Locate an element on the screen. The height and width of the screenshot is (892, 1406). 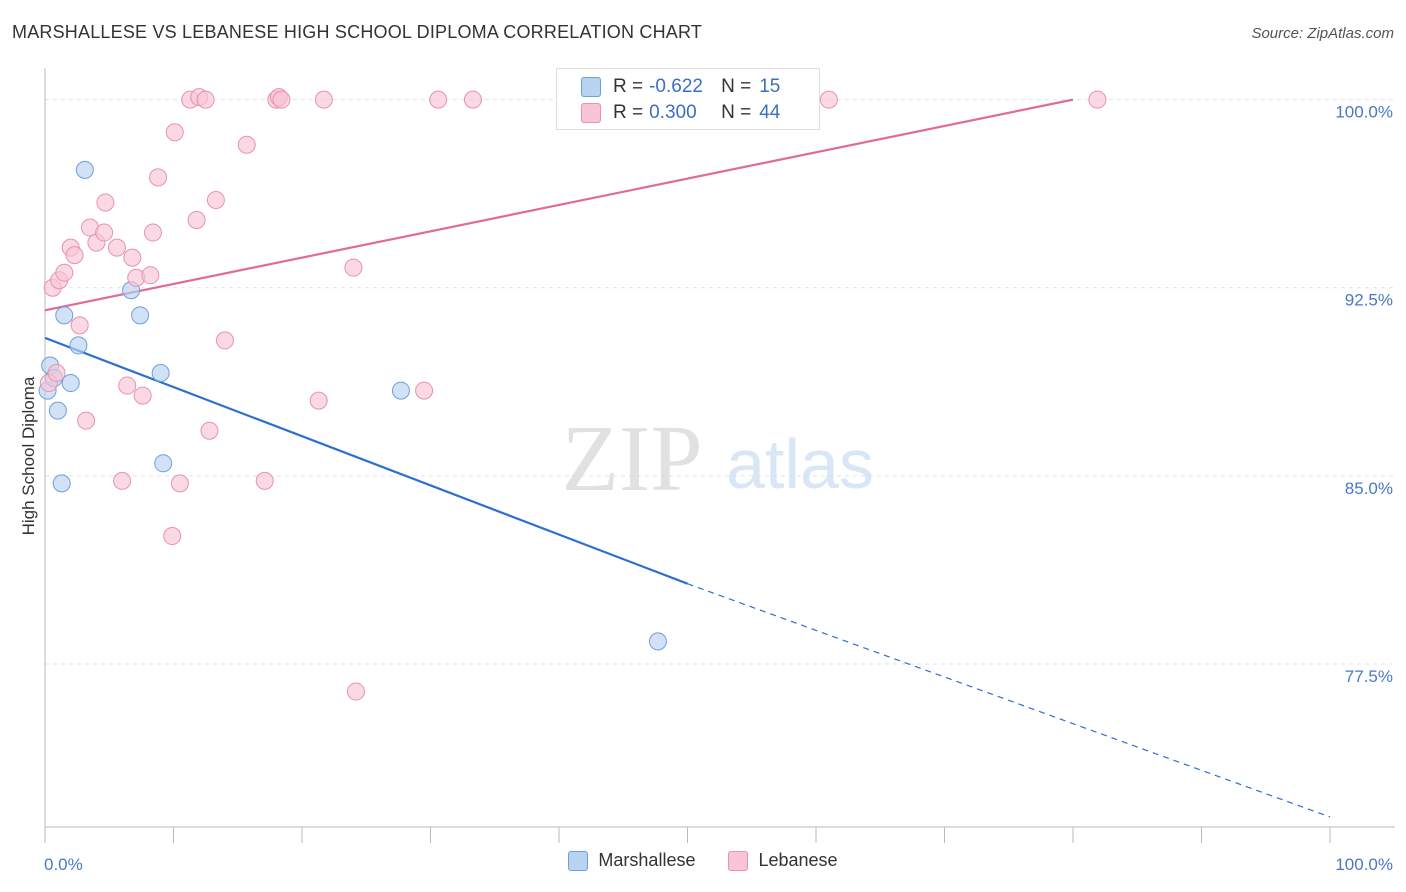
x-tick-label: 100.0% is located at coordinates (1364, 864).